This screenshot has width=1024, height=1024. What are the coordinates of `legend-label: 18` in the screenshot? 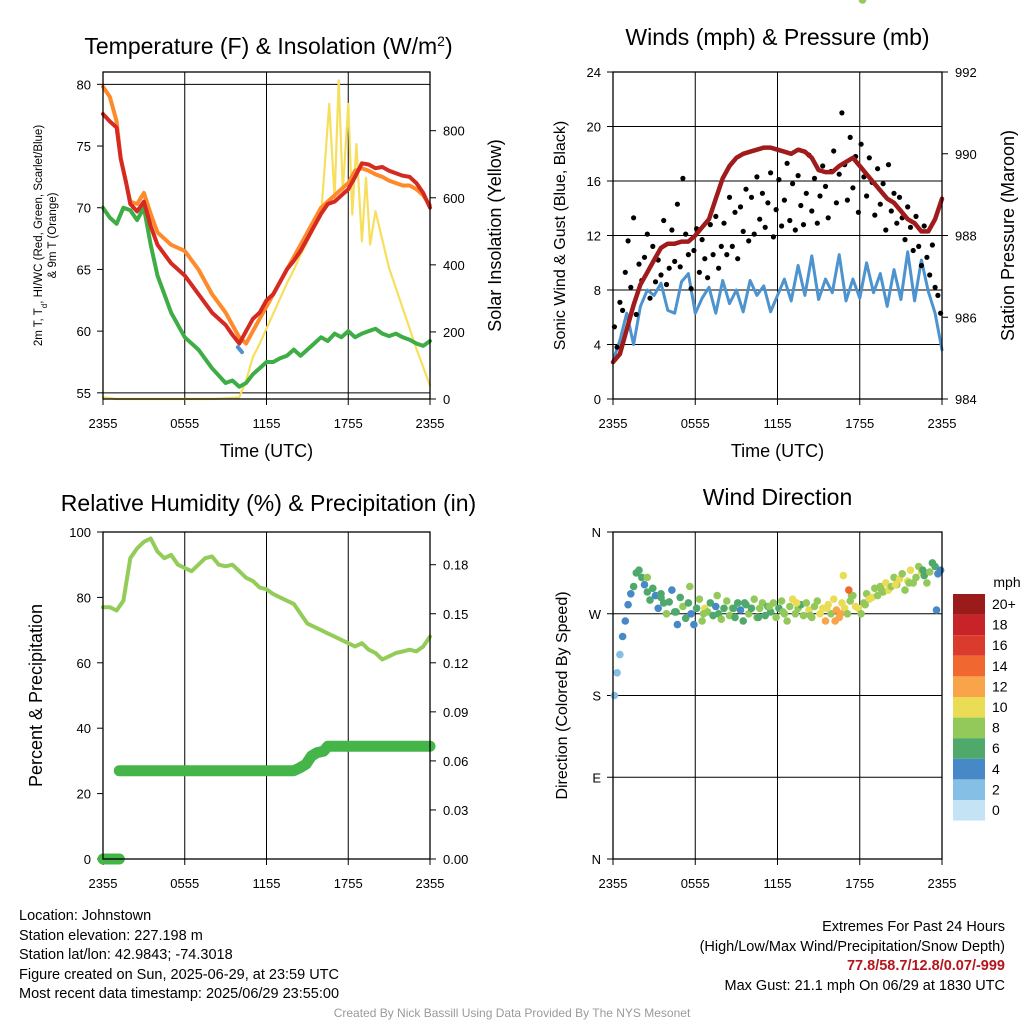 It's located at (1000, 625).